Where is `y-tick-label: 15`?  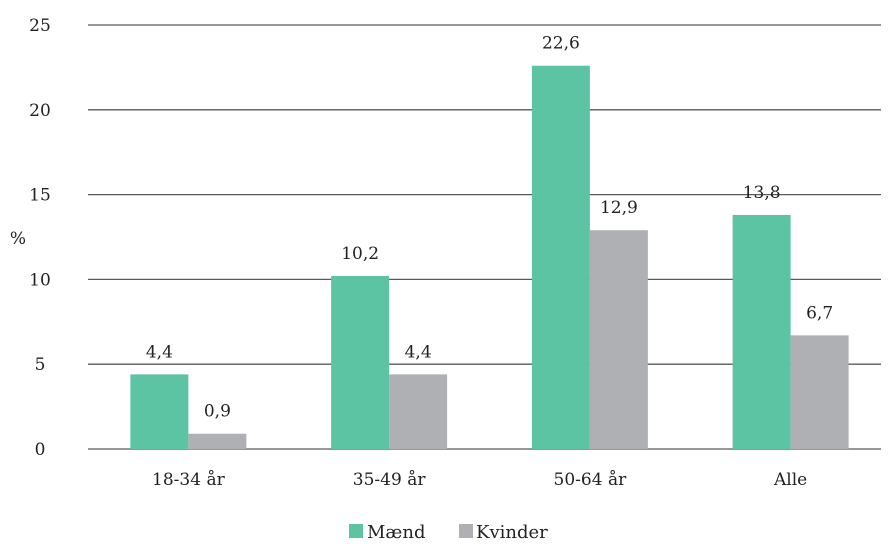 y-tick-label: 15 is located at coordinates (40, 196).